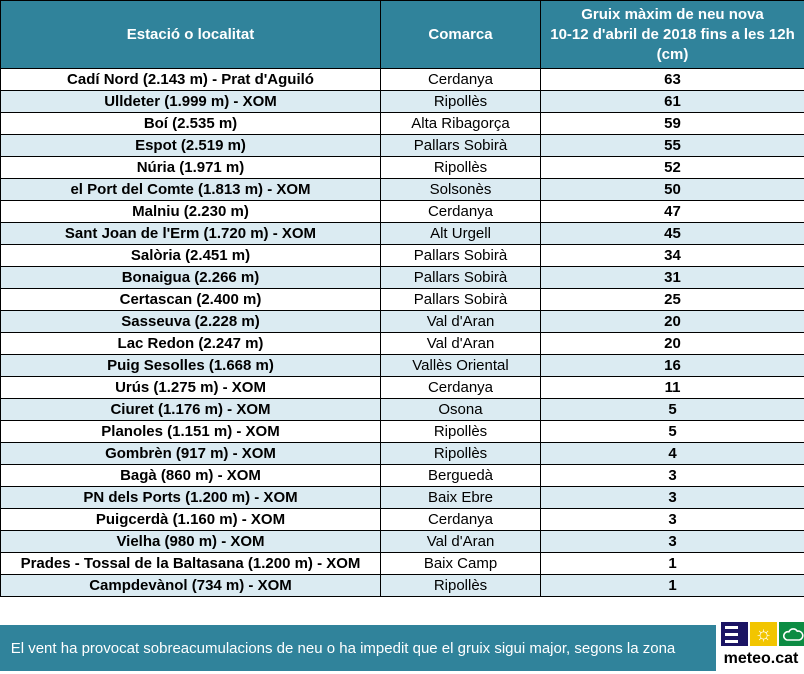 This screenshot has height=674, width=804. Describe the element at coordinates (672, 387) in the screenshot. I see `value-cell: 11` at that location.